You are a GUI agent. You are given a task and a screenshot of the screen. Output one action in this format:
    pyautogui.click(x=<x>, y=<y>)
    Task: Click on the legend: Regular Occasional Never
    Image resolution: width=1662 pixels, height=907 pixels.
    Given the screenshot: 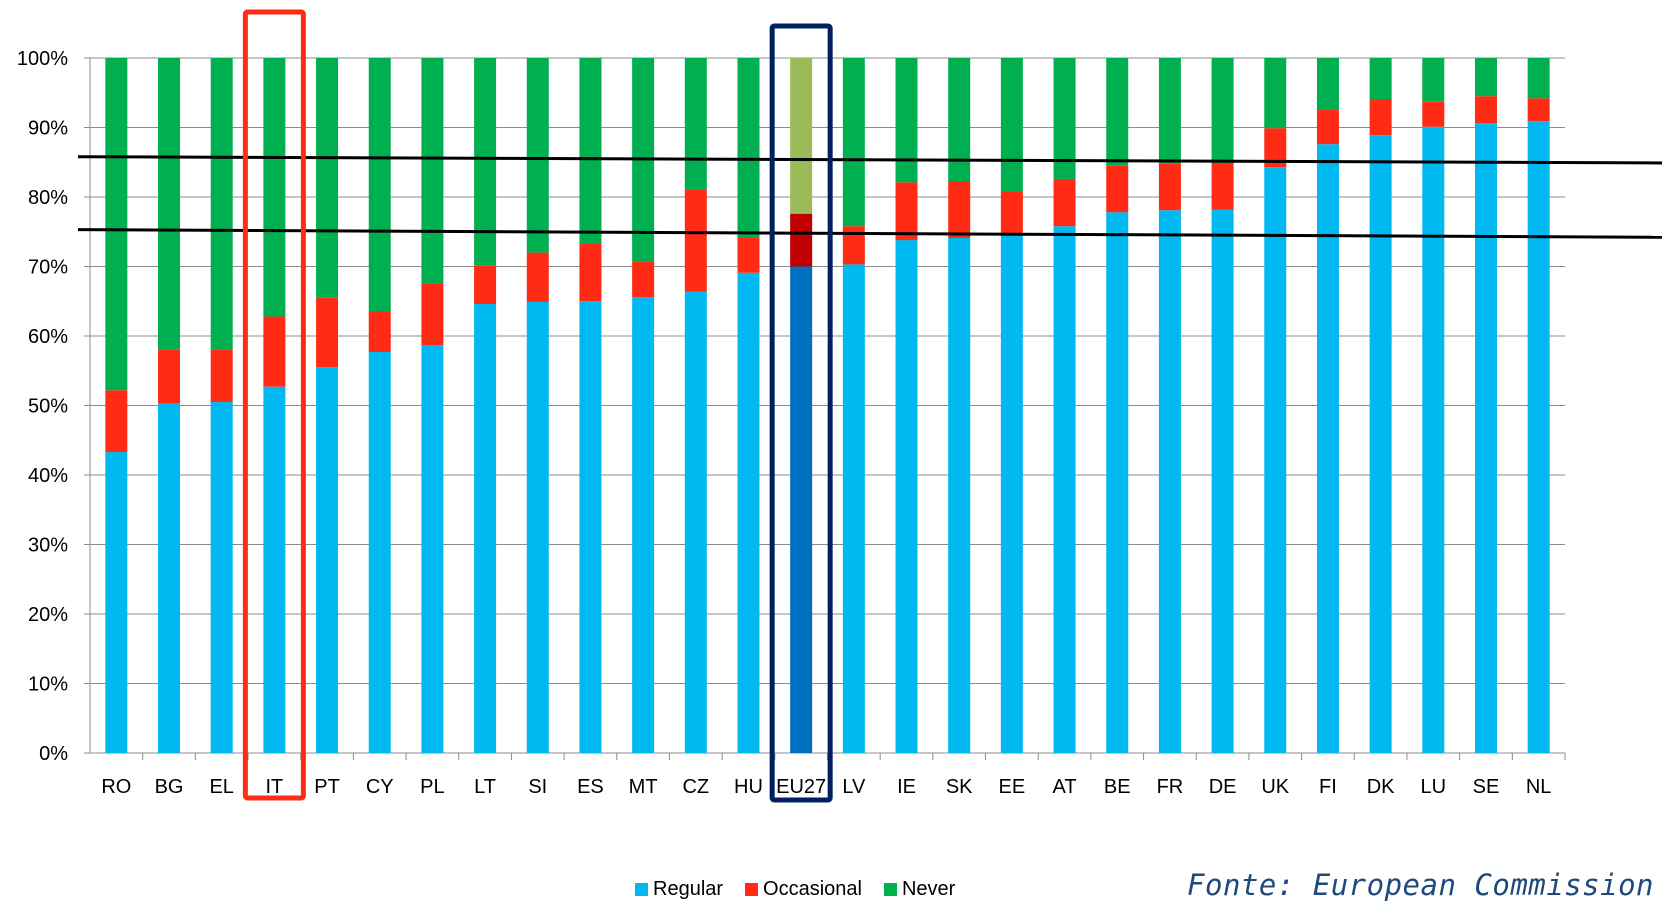 What is the action you would take?
    pyautogui.click(x=806, y=889)
    